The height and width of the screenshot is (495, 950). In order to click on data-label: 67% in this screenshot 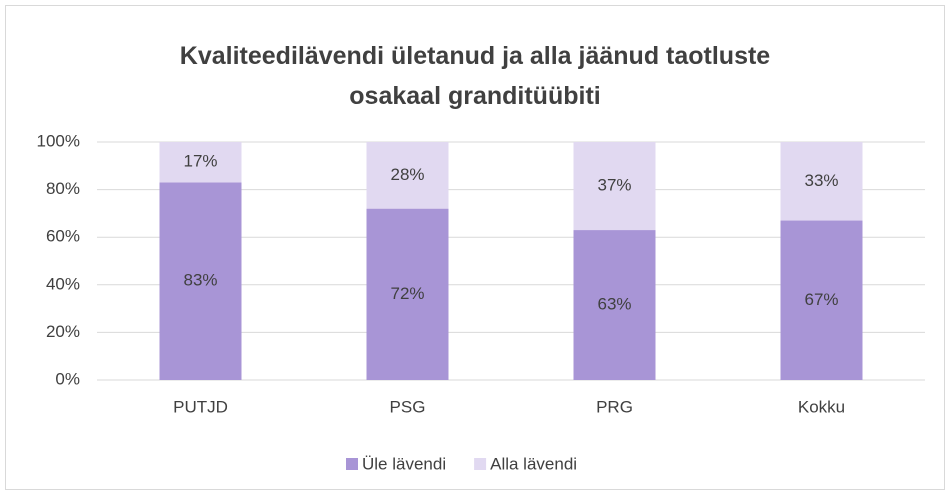, I will do `click(821, 299)`.